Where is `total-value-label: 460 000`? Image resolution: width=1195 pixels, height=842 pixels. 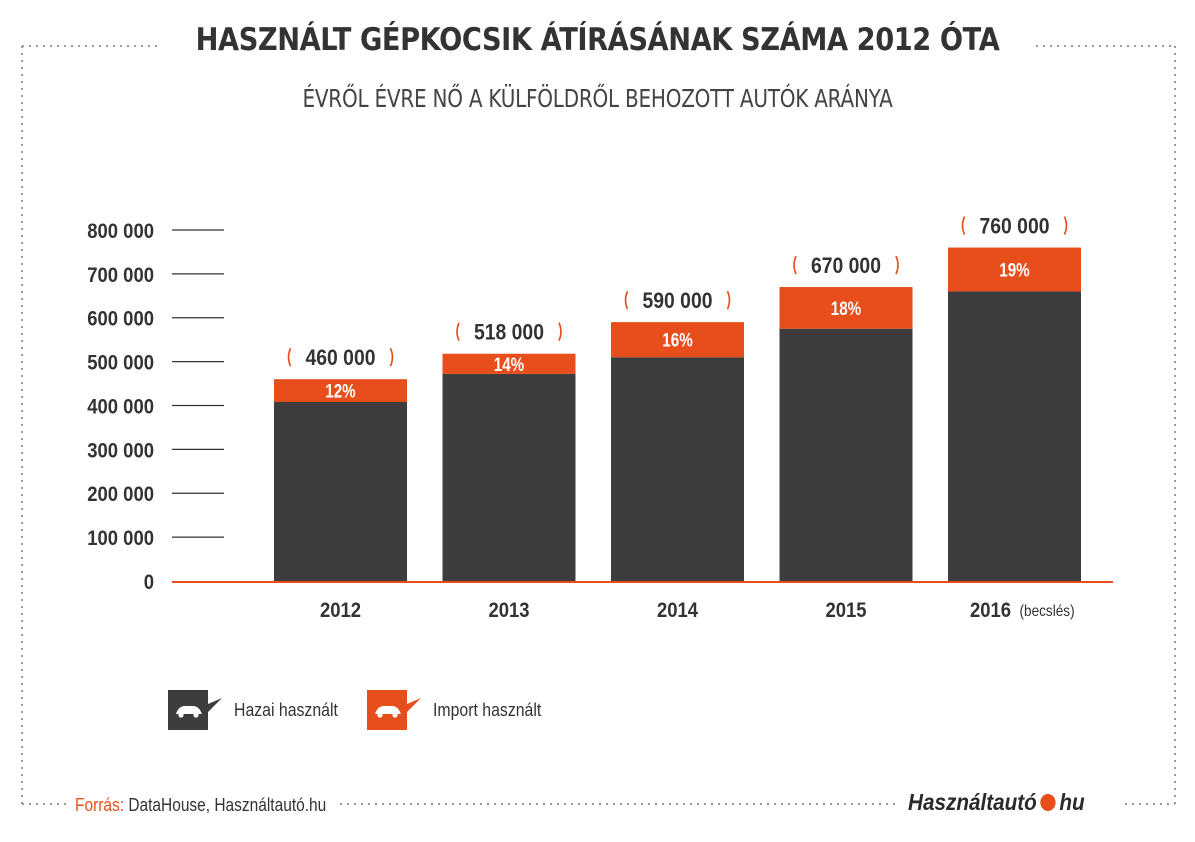
total-value-label: 460 000 is located at coordinates (341, 358).